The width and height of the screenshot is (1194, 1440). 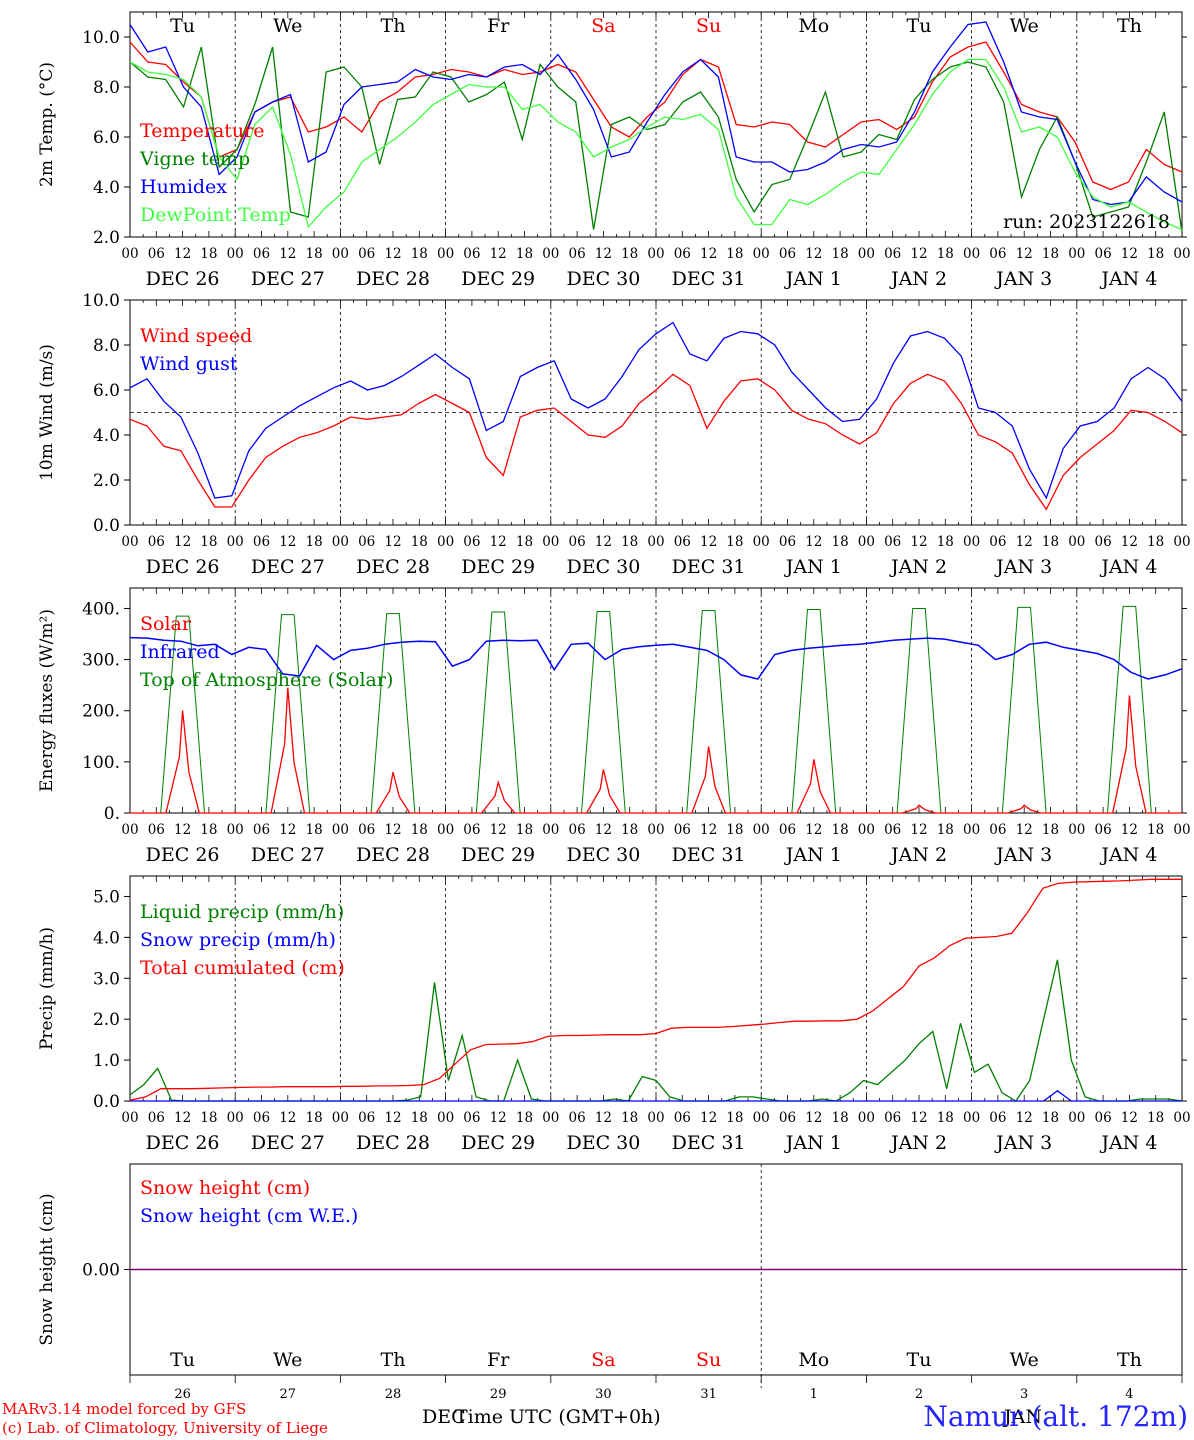 I want to click on series-infrared, so click(x=656, y=658).